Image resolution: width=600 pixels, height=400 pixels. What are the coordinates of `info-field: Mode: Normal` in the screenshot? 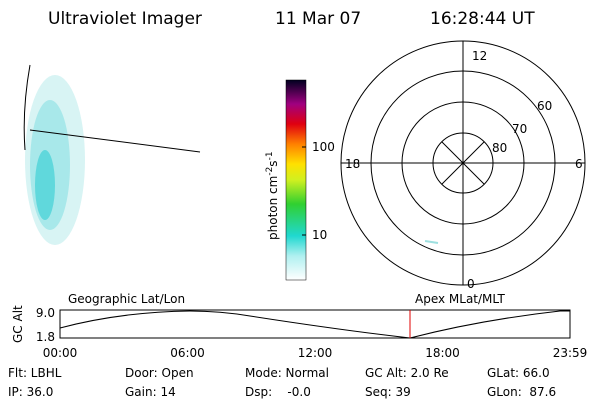 It's located at (287, 373).